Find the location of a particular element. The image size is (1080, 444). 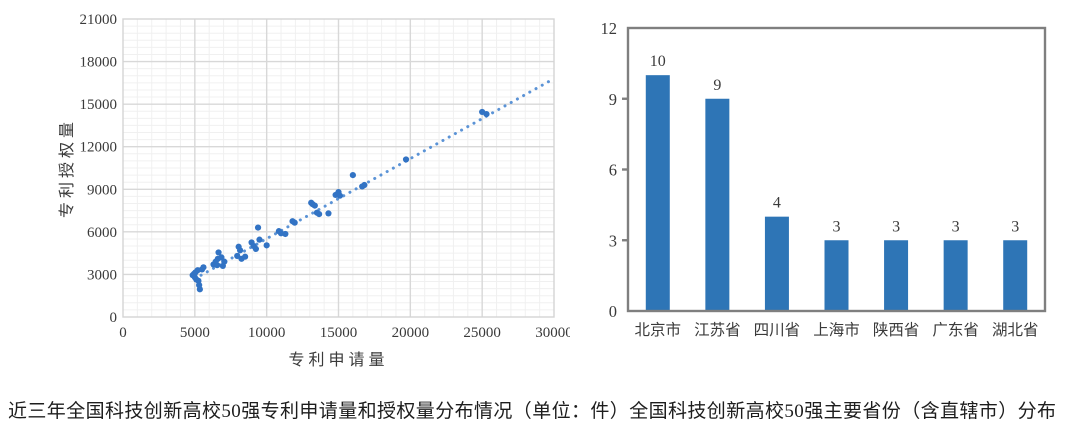

x-tick-label: 5000 is located at coordinates (195, 333).